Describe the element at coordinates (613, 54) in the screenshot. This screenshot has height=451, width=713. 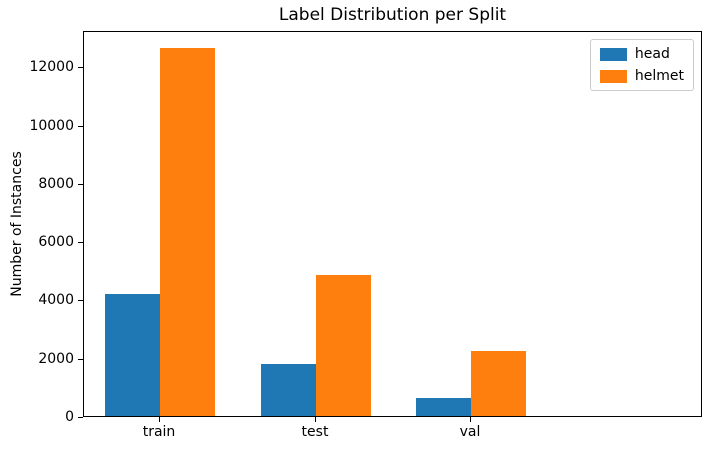
I see `legend-swatch-head` at that location.